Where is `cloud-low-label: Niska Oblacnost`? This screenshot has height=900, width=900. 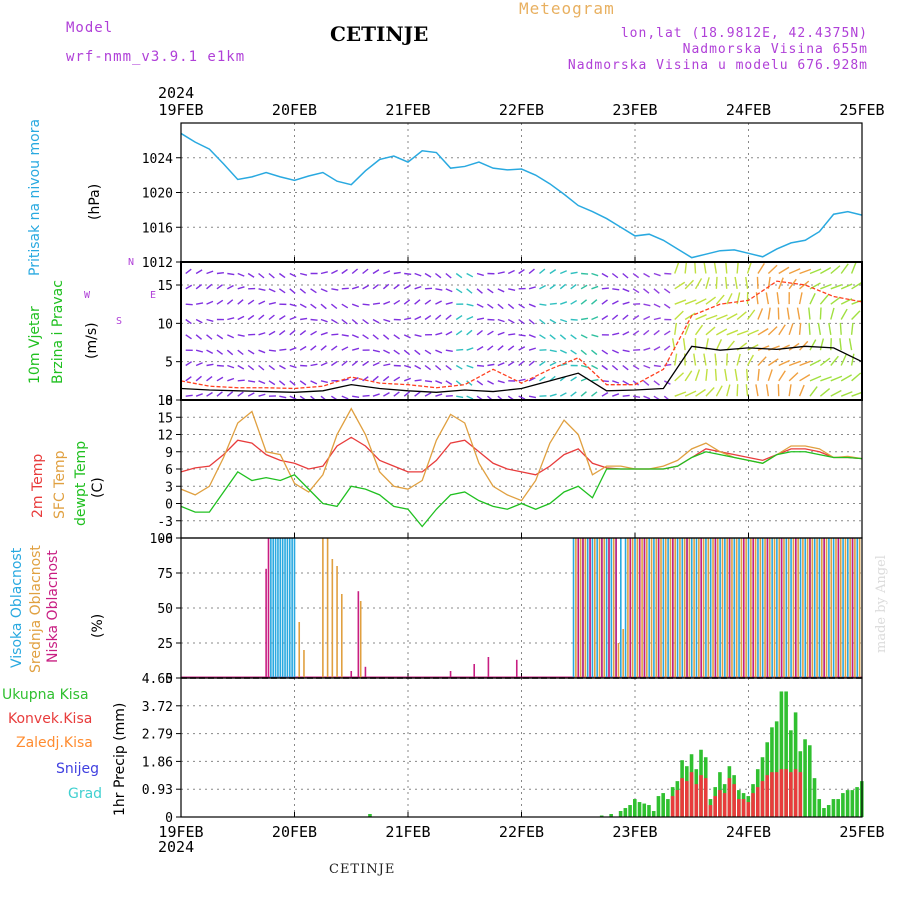
cloud-low-label: Niska Oblacnost is located at coordinates (53, 606).